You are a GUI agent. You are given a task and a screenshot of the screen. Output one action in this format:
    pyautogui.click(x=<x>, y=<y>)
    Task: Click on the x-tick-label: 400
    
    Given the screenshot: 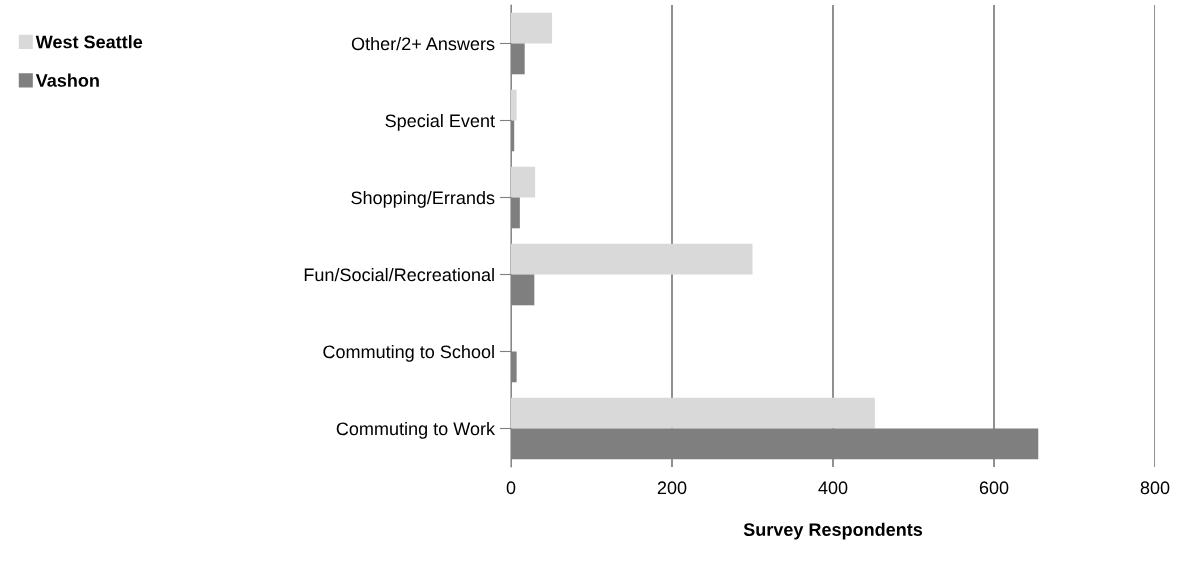 What is the action you would take?
    pyautogui.click(x=833, y=488)
    